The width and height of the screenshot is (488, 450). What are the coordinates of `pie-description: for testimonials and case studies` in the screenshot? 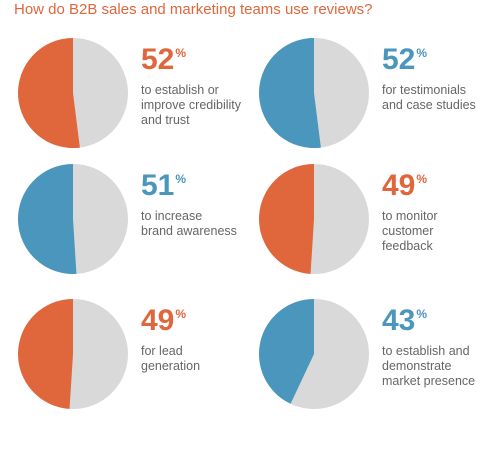 It's located at (435, 98).